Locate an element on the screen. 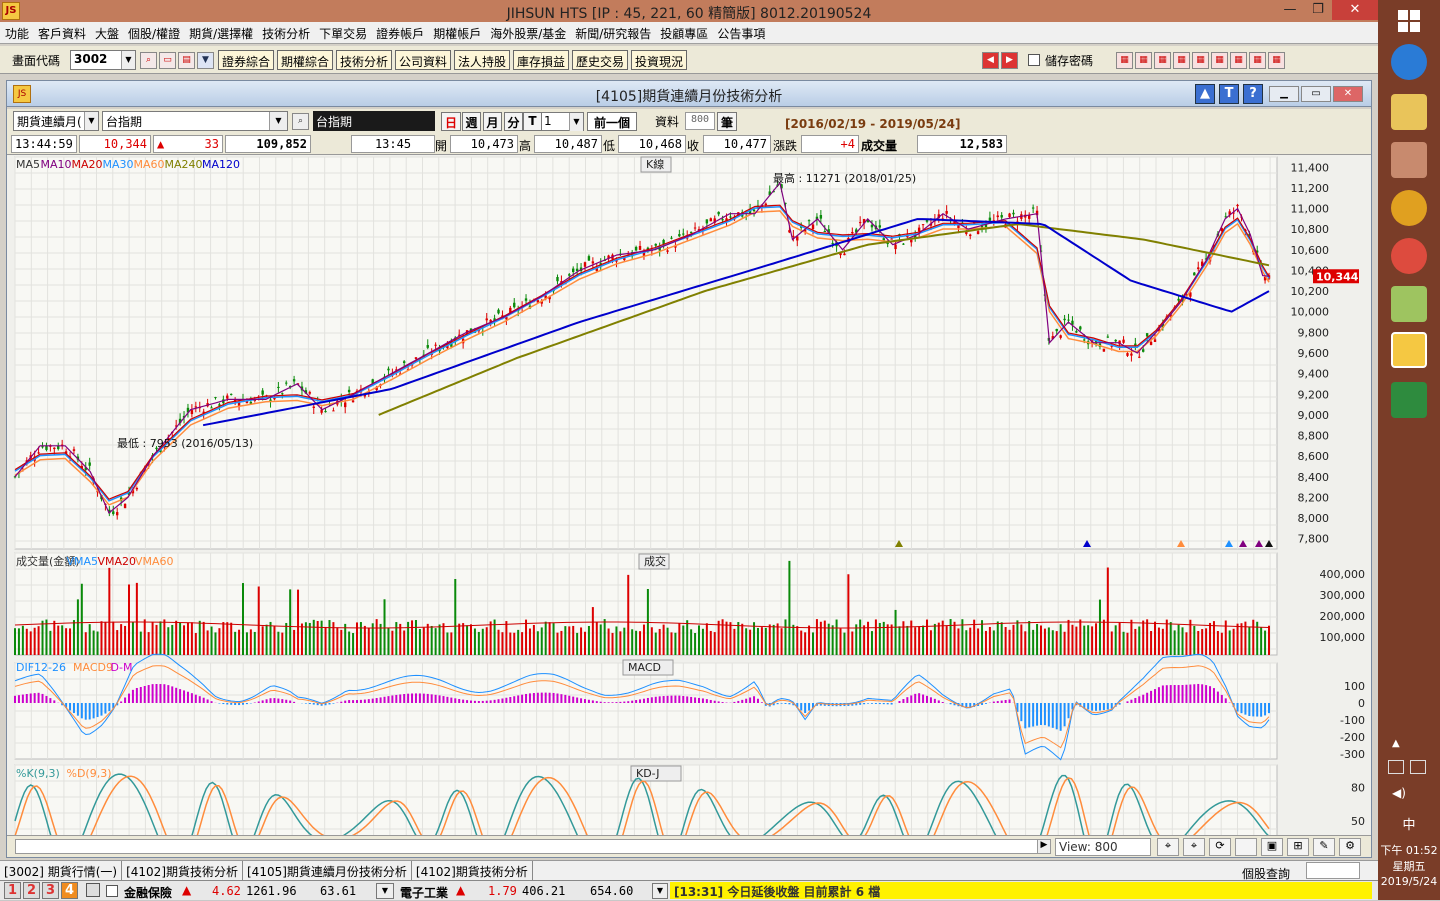 The width and height of the screenshot is (1440, 901). toolbar-button-6: 歷史交易 is located at coordinates (600, 60).